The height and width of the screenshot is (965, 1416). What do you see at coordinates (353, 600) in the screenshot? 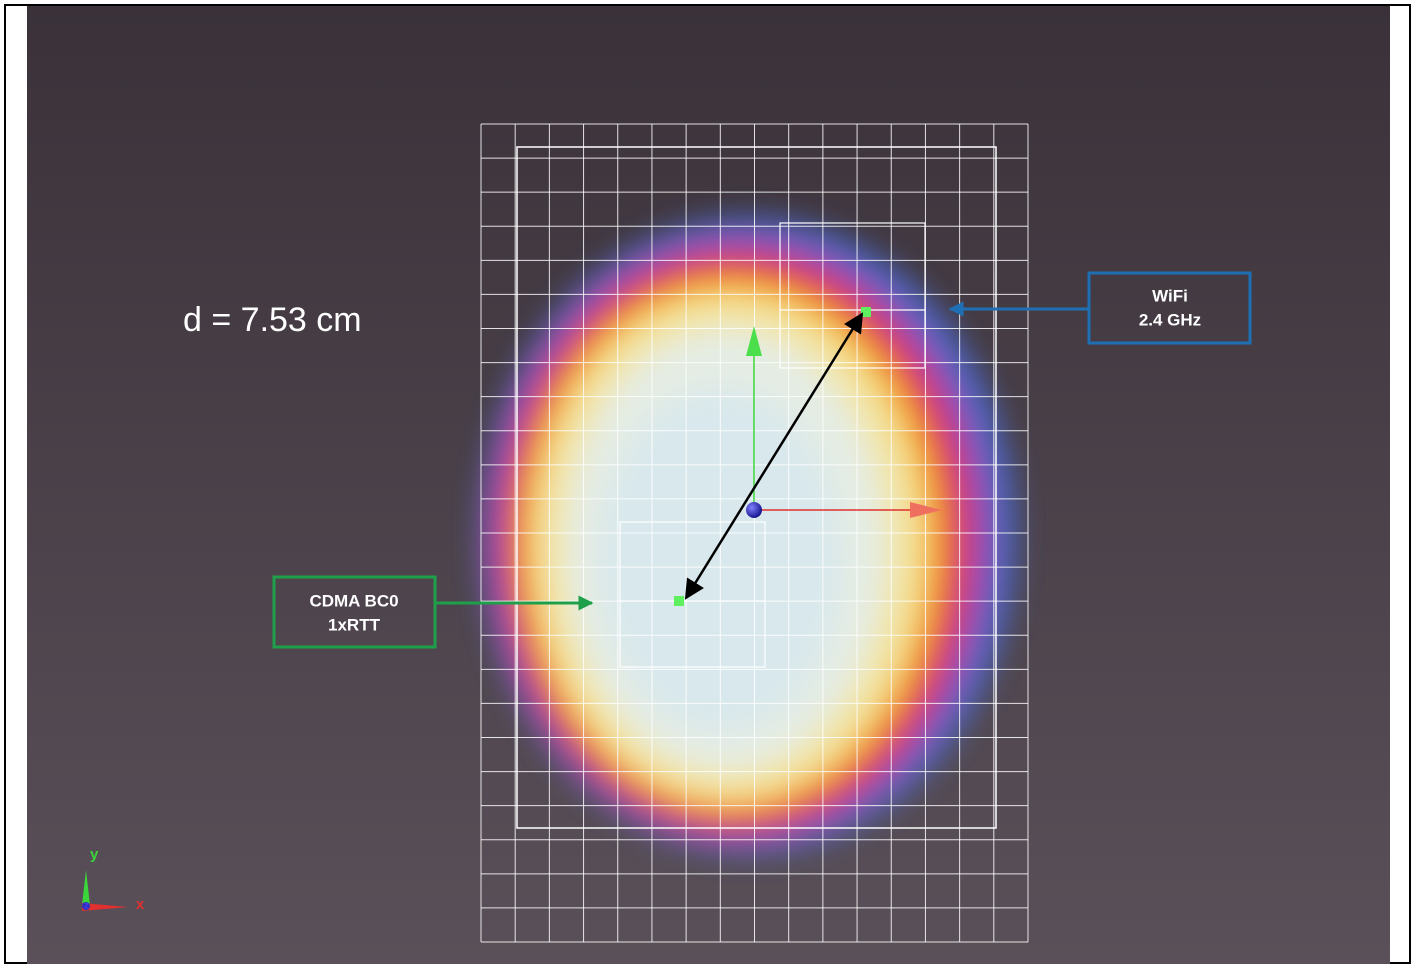
I see `cdma-label: CDMA BC0` at bounding box center [353, 600].